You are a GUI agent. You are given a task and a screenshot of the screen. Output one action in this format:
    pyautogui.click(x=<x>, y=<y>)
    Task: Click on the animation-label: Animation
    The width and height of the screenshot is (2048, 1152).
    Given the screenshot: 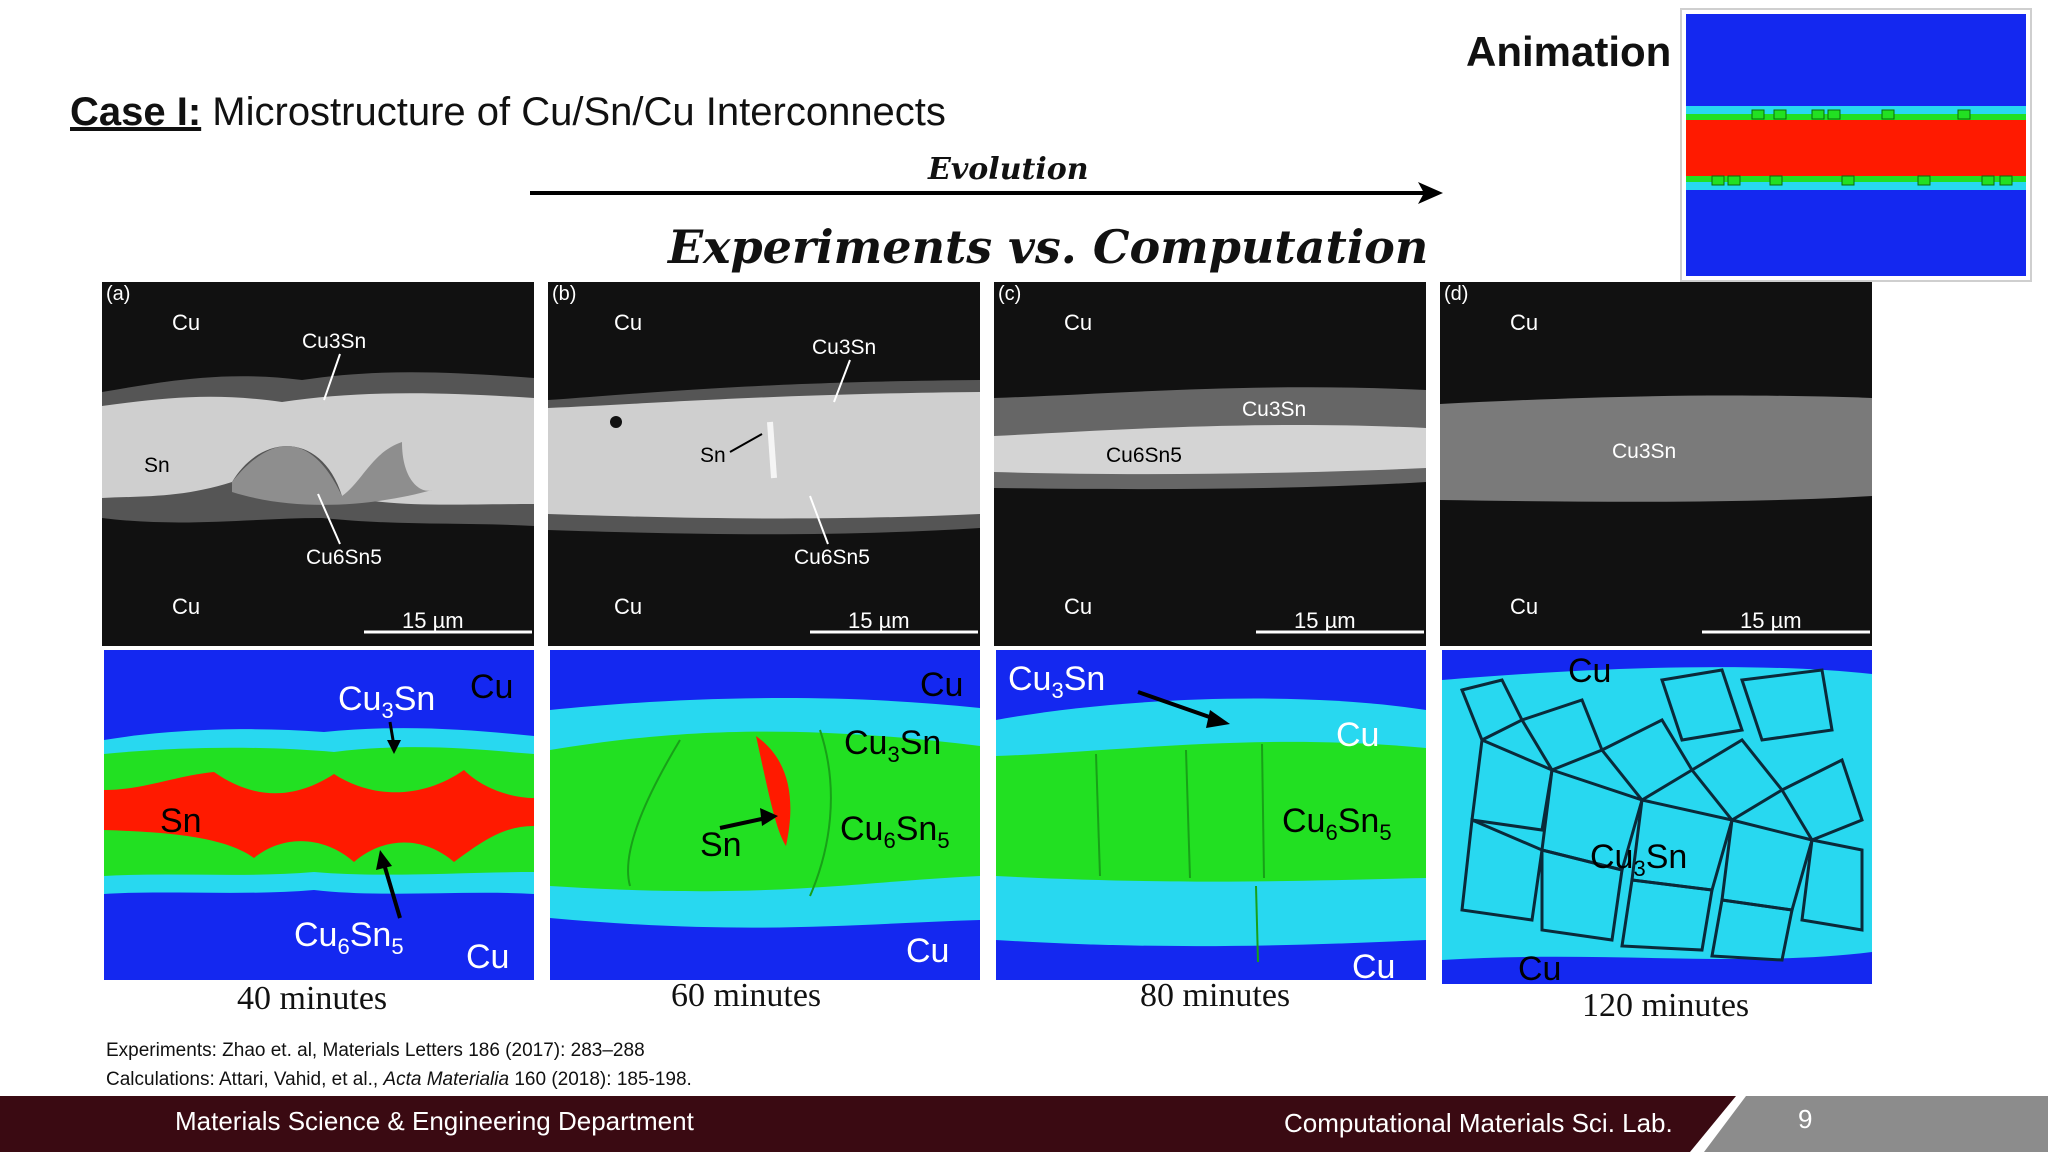 What is the action you would take?
    pyautogui.click(x=1569, y=51)
    